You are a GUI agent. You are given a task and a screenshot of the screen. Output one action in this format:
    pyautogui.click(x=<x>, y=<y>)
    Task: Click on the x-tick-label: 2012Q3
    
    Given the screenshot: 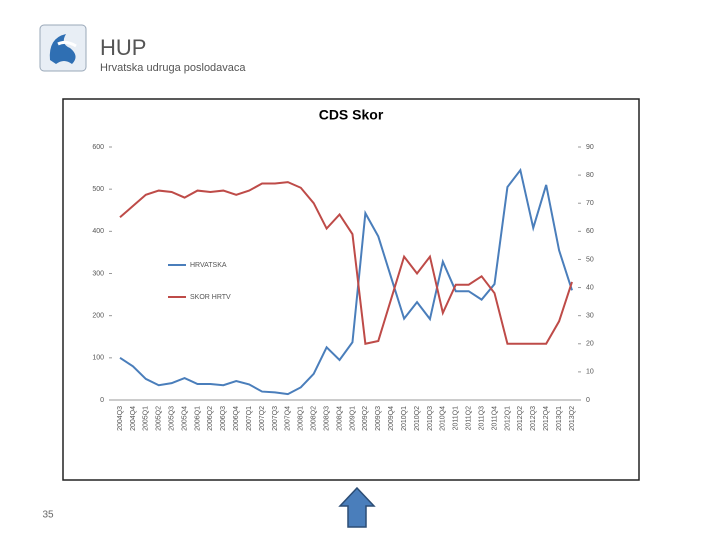 What is the action you would take?
    pyautogui.click(x=533, y=418)
    